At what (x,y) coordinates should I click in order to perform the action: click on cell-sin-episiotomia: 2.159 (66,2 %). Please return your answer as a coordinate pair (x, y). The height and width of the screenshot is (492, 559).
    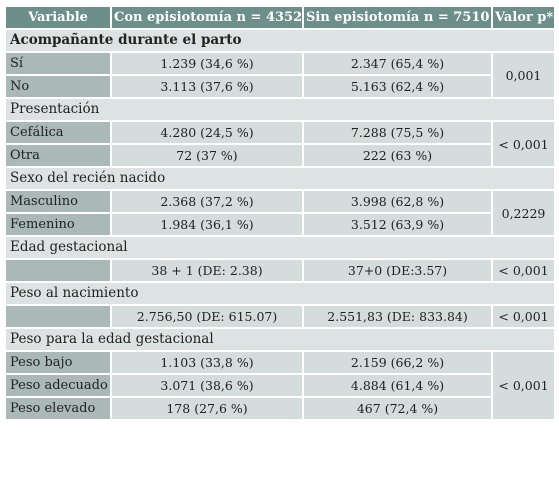
    Looking at the image, I should click on (397, 362).